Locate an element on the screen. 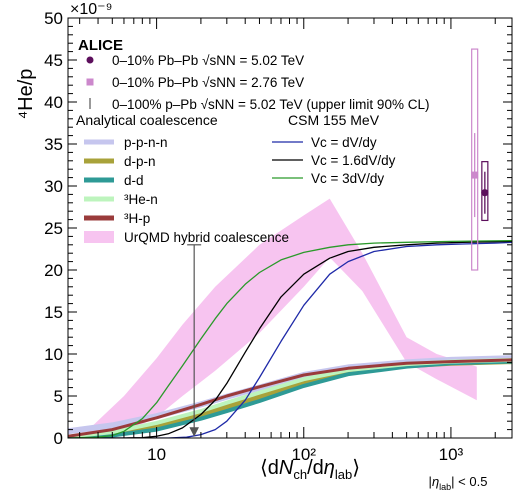 The width and height of the screenshot is (522, 502). coalescence-legend-text: p-p-n-n is located at coordinates (146, 142).